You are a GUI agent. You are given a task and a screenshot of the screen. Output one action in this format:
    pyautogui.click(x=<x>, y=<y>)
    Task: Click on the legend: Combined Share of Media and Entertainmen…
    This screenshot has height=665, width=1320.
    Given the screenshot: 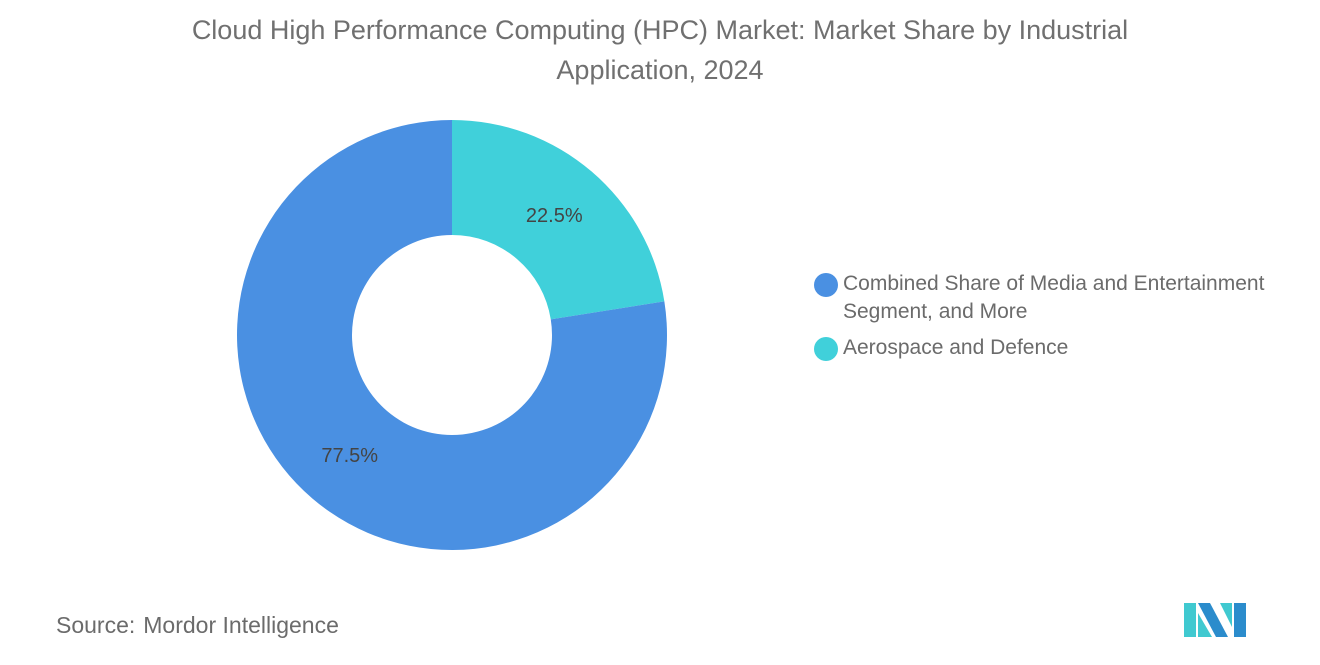 What is the action you would take?
    pyautogui.click(x=1064, y=320)
    